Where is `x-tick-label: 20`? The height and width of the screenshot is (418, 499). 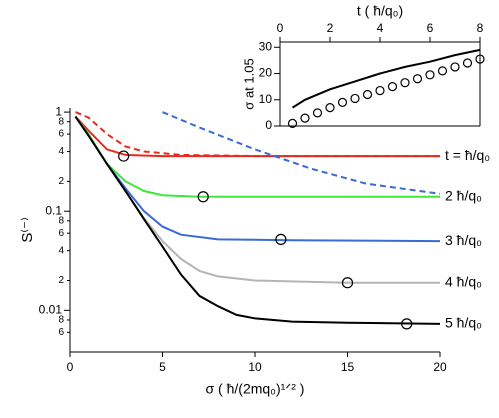
x-tick-label: 20 is located at coordinates (440, 367).